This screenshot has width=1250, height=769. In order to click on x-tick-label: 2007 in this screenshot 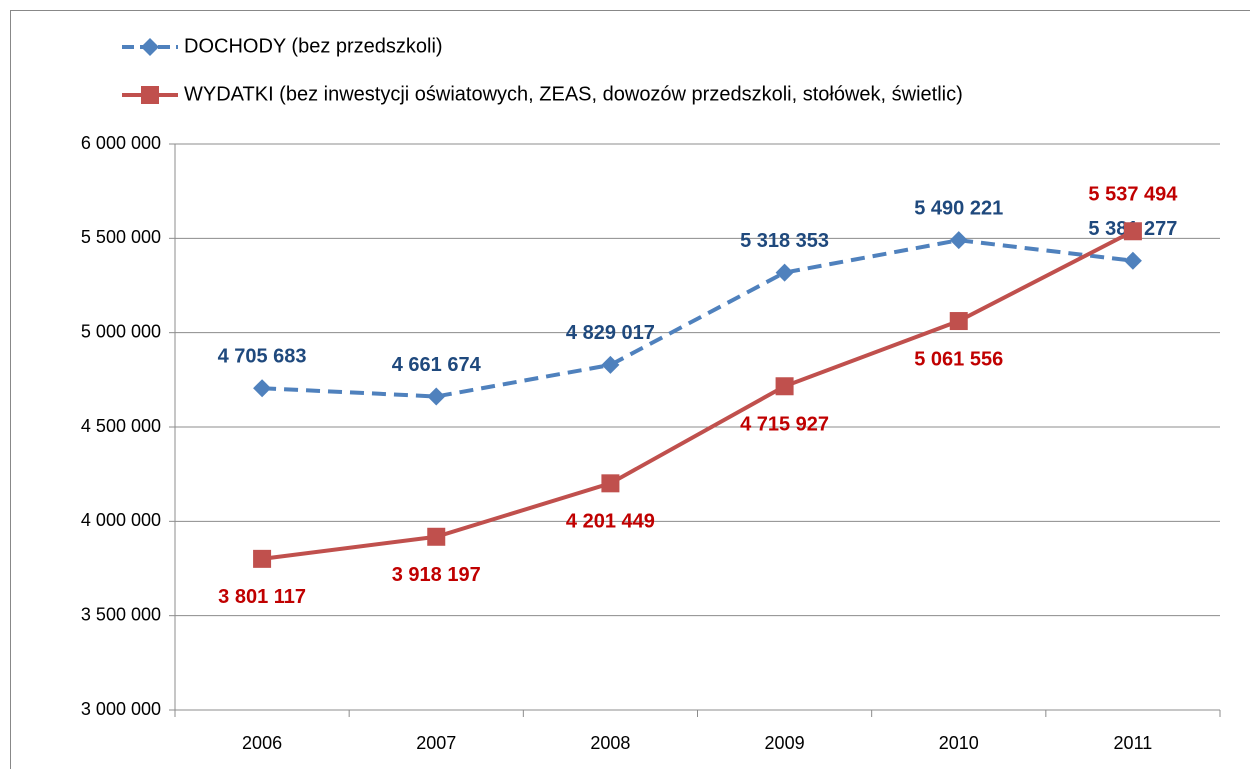, I will do `click(436, 743)`.